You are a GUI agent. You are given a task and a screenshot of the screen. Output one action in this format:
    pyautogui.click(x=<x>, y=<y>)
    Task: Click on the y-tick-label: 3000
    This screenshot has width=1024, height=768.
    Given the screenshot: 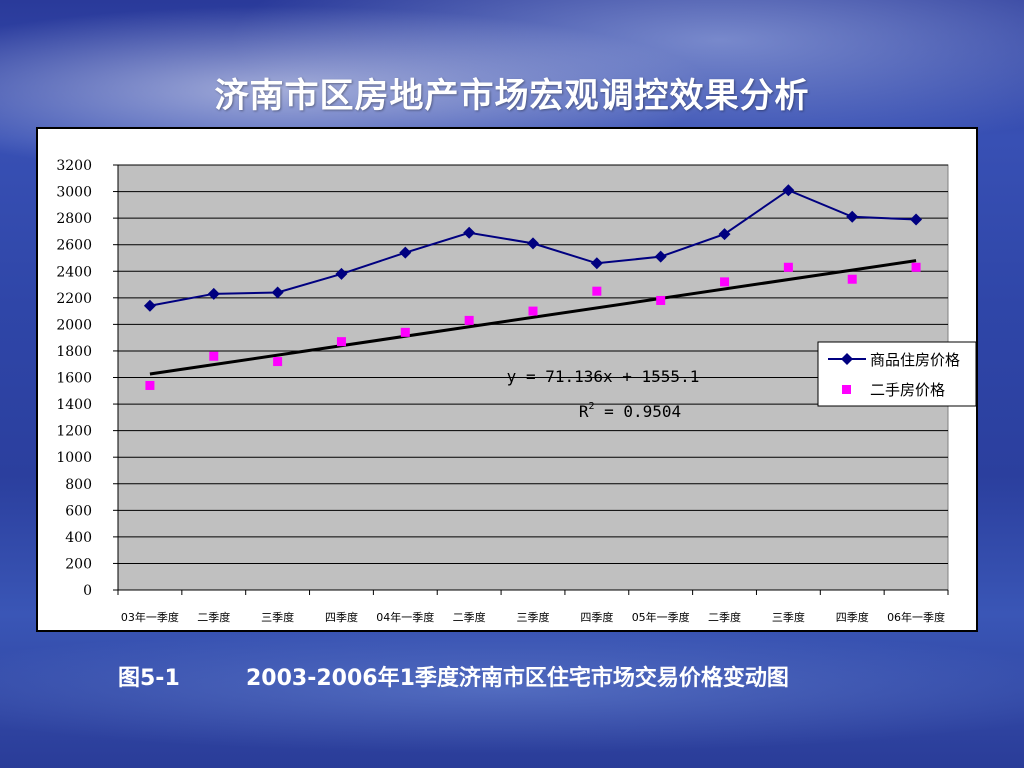 What is the action you would take?
    pyautogui.click(x=74, y=193)
    